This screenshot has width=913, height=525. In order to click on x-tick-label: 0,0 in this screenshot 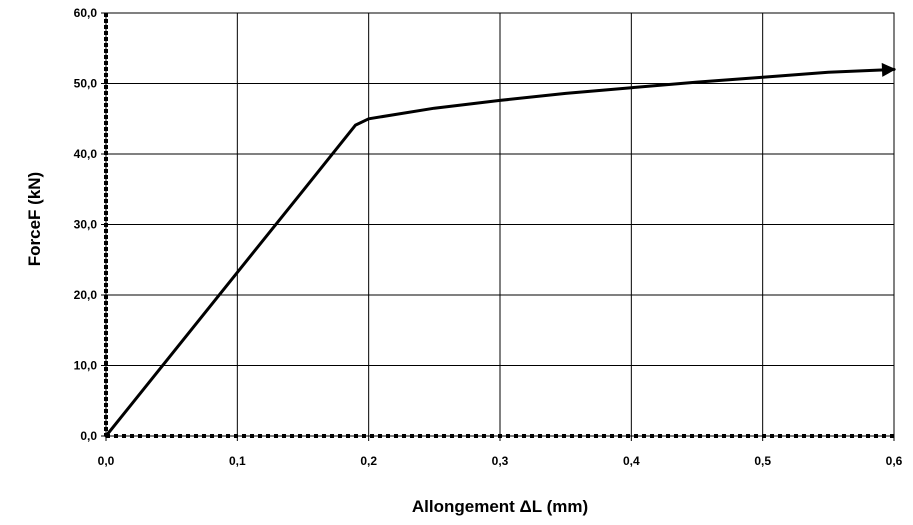, I will do `click(106, 461)`.